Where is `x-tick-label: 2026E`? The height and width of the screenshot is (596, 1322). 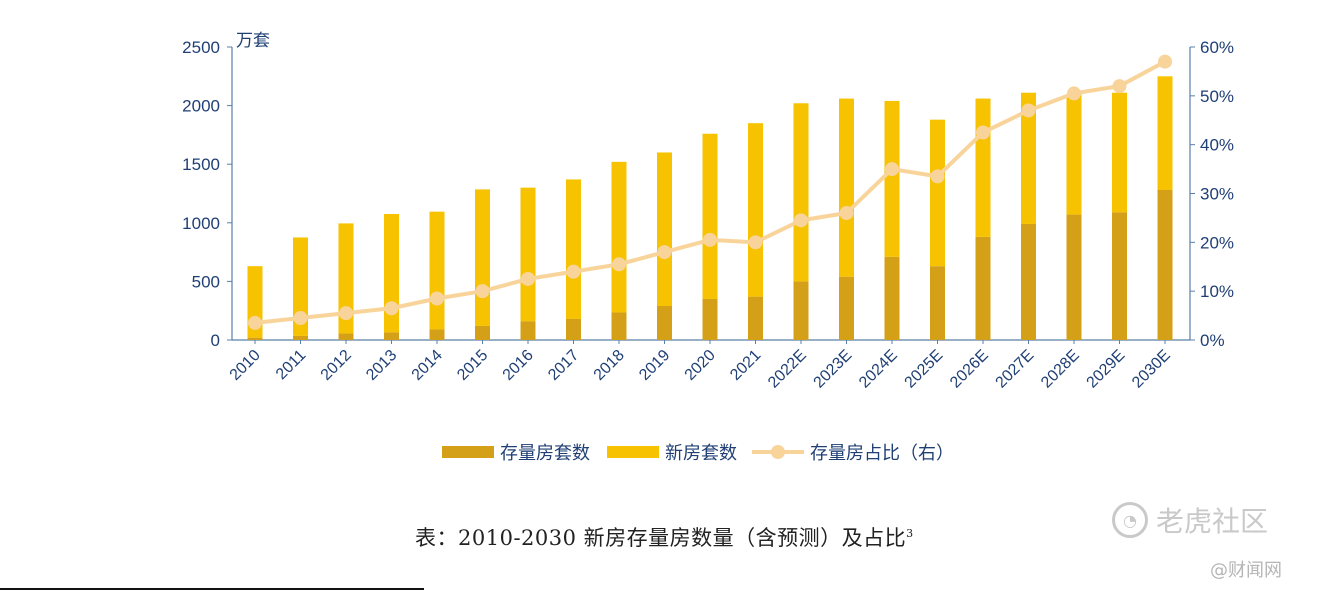 x-tick-label: 2026E is located at coordinates (969, 369).